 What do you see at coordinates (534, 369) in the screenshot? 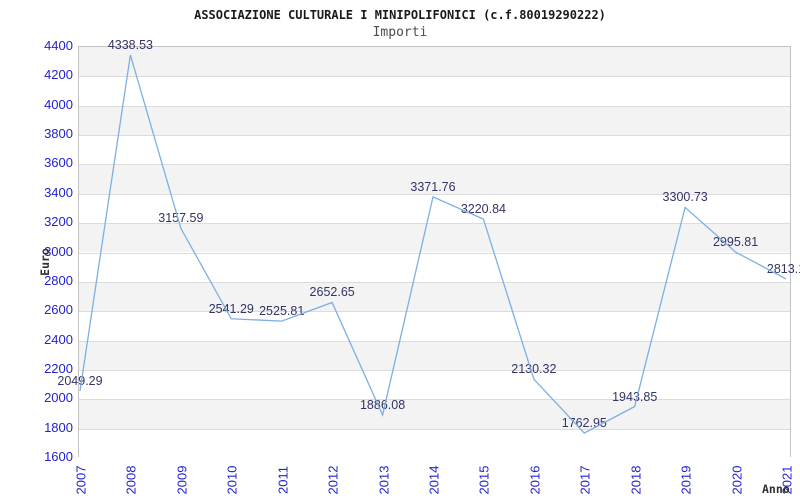
I see `data-point-label: 2130.32` at bounding box center [534, 369].